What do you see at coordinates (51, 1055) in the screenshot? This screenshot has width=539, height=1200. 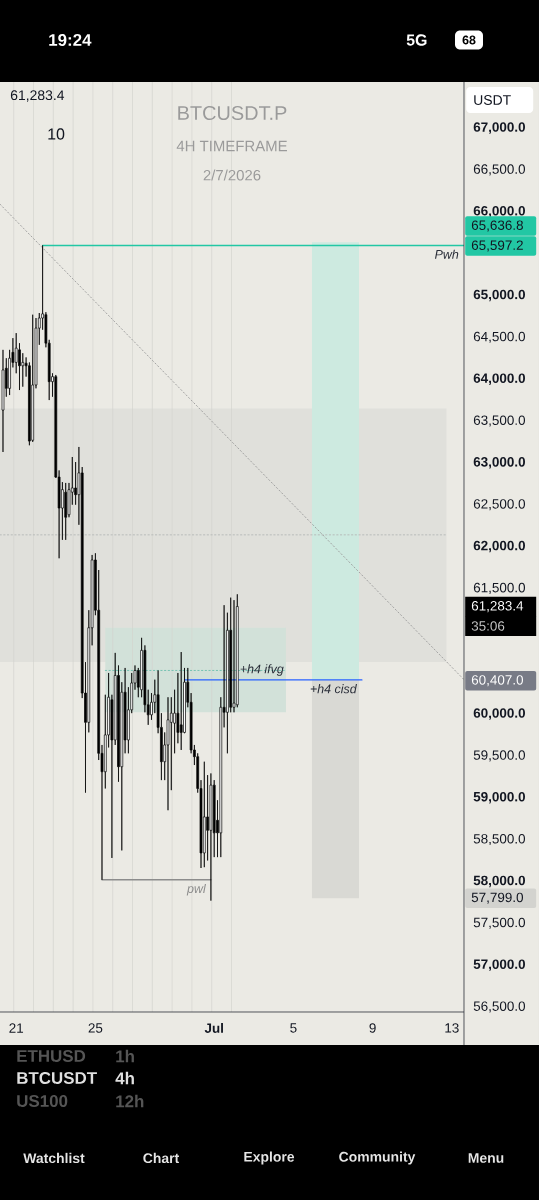 I see `text: ETHUSD` at bounding box center [51, 1055].